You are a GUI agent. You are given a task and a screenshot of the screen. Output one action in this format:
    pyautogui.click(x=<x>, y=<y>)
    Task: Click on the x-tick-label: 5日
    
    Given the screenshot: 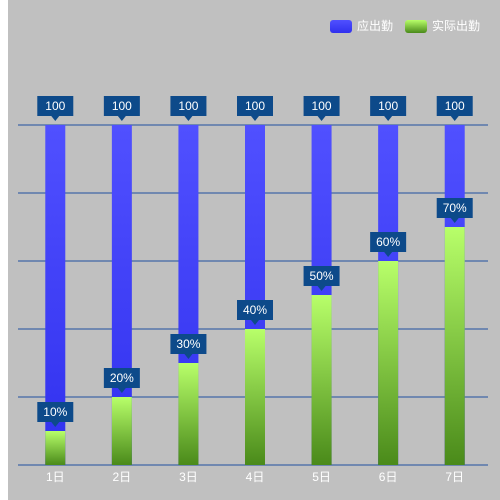 What is the action you would take?
    pyautogui.click(x=321, y=477)
    